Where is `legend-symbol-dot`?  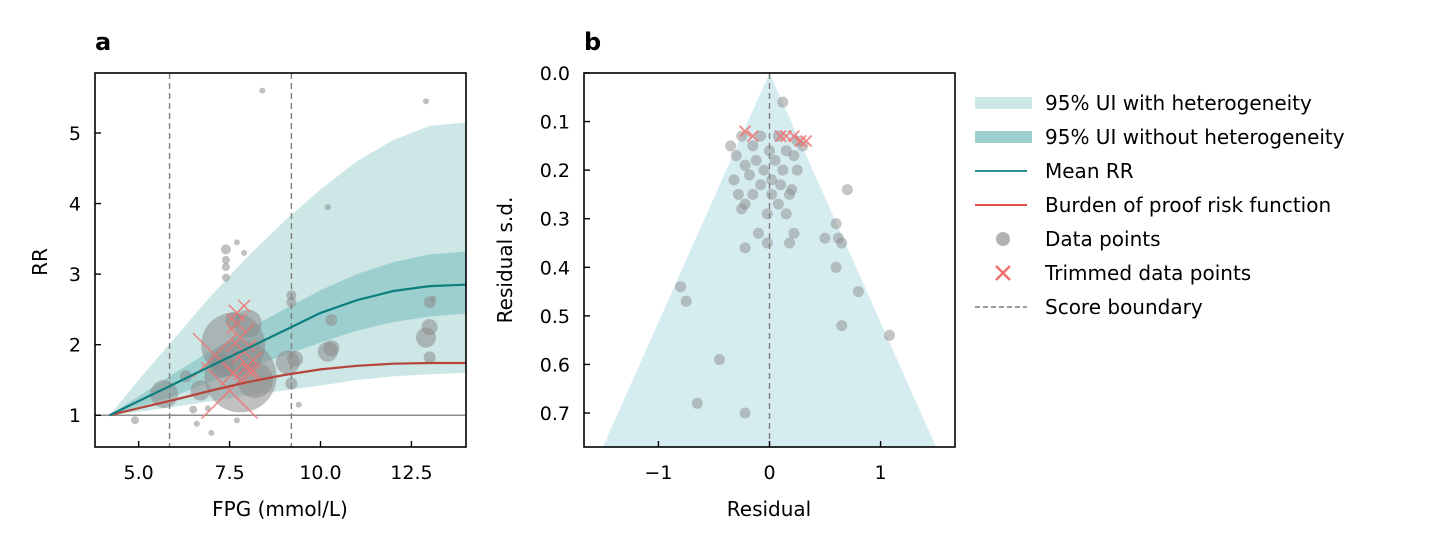
legend-symbol-dot is located at coordinates (1003, 239).